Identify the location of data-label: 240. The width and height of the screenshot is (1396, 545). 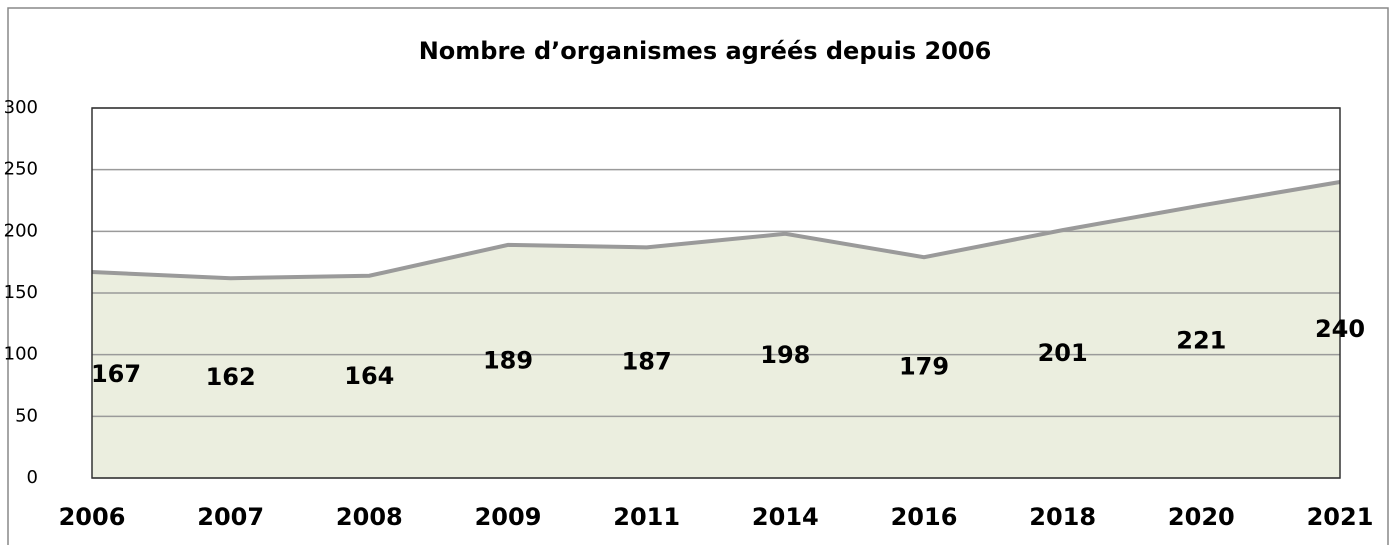
(1340, 329).